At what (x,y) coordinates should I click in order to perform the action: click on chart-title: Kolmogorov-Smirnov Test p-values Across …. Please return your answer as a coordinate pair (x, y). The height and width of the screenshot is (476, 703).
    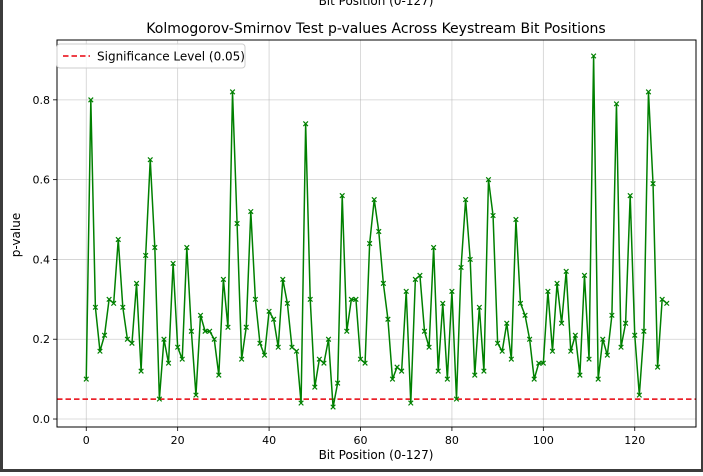
    Looking at the image, I should click on (375, 29).